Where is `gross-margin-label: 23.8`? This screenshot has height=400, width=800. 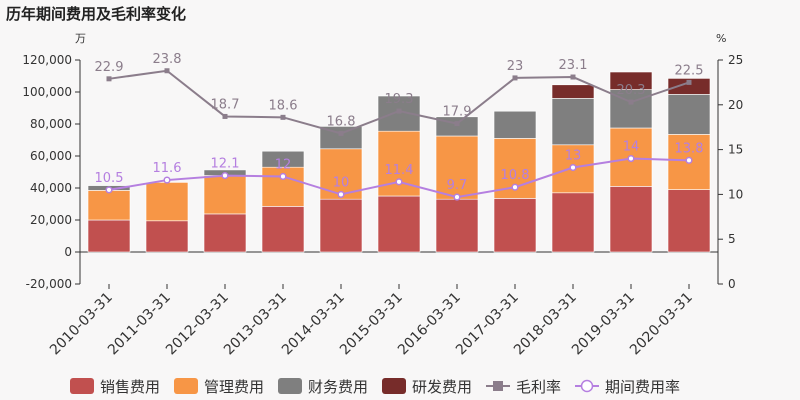
gross-margin-label: 23.8 is located at coordinates (167, 59).